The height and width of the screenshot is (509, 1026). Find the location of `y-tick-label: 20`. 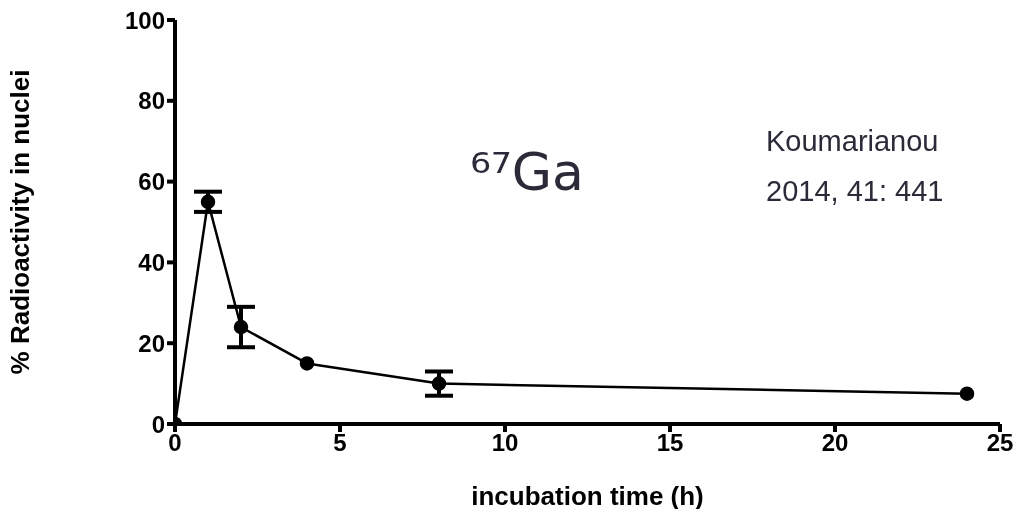

y-tick-label: 20 is located at coordinates (151, 343).